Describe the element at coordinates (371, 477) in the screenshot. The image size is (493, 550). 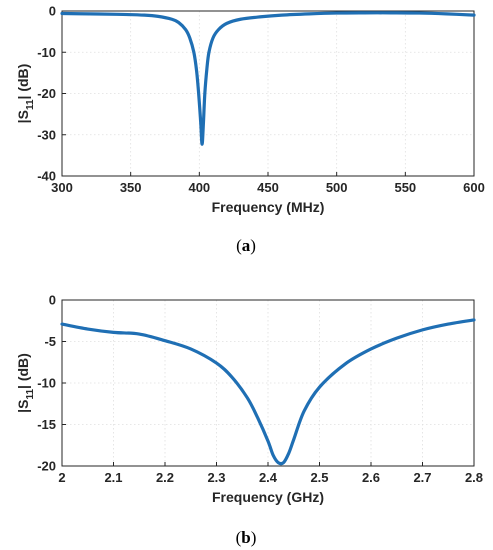
I see `x-tick-label: 2.6` at that location.